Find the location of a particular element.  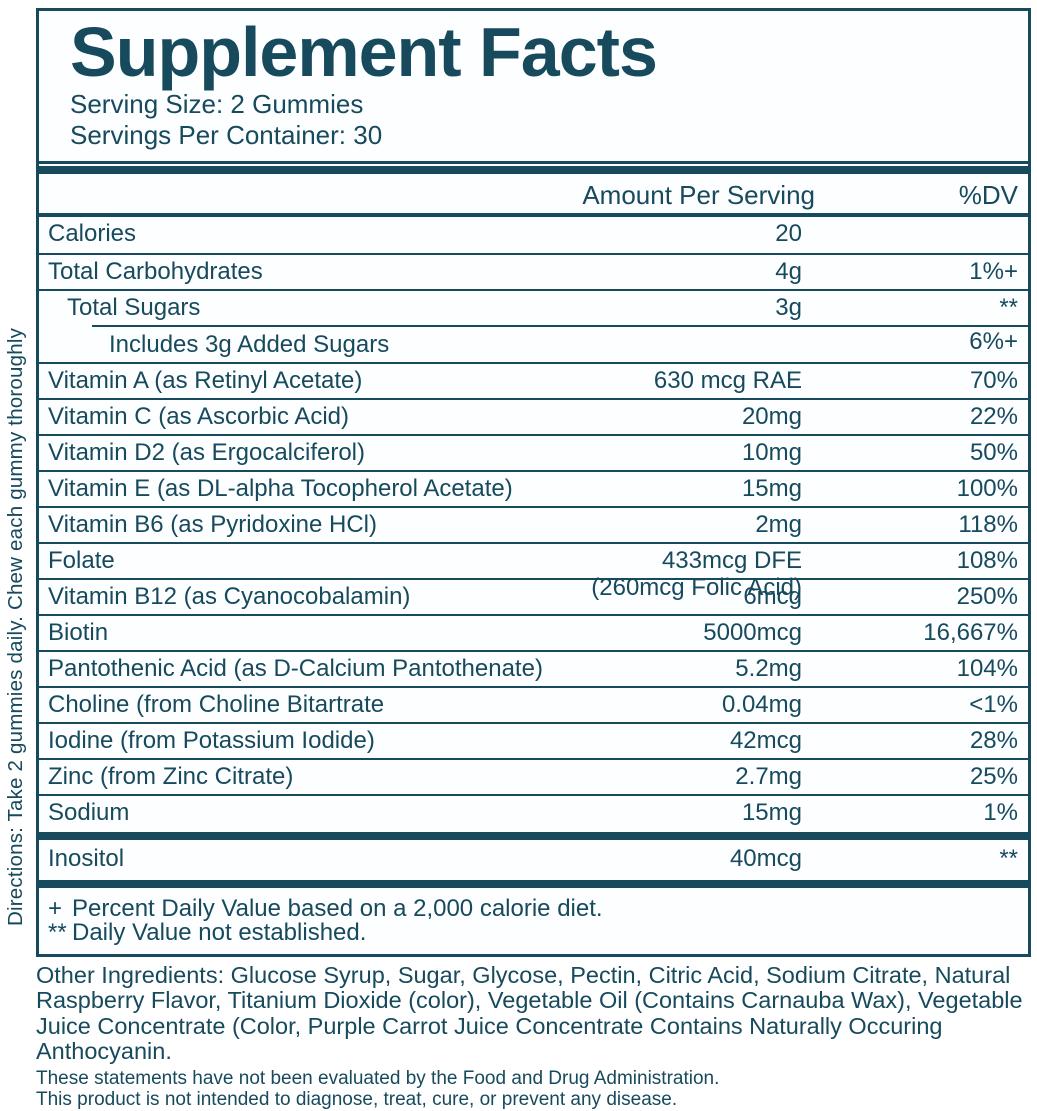

nutrient-amount-line1: 20 is located at coordinates (788, 233).